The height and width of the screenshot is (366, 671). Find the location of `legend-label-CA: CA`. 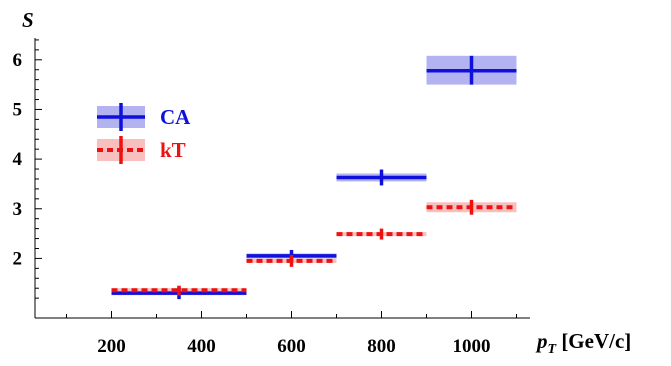

legend-label-CA: CA is located at coordinates (175, 117).